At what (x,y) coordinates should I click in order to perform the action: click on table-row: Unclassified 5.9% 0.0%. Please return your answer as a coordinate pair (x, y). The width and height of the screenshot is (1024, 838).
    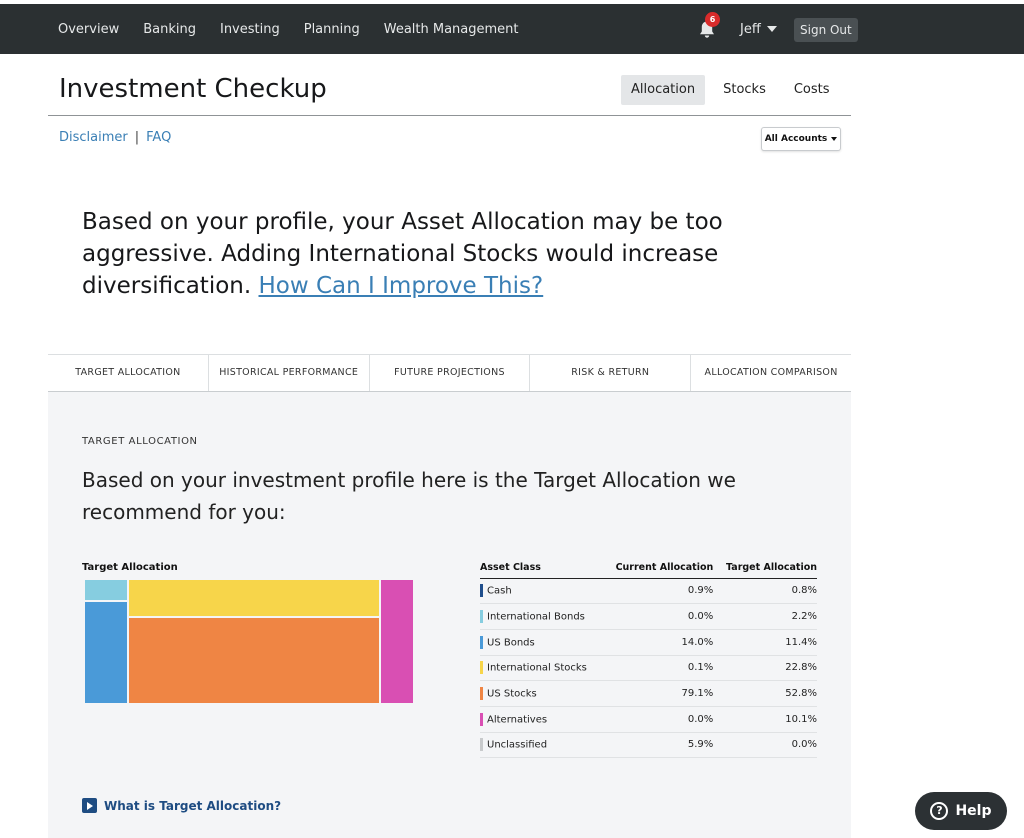
    Looking at the image, I should click on (648, 745).